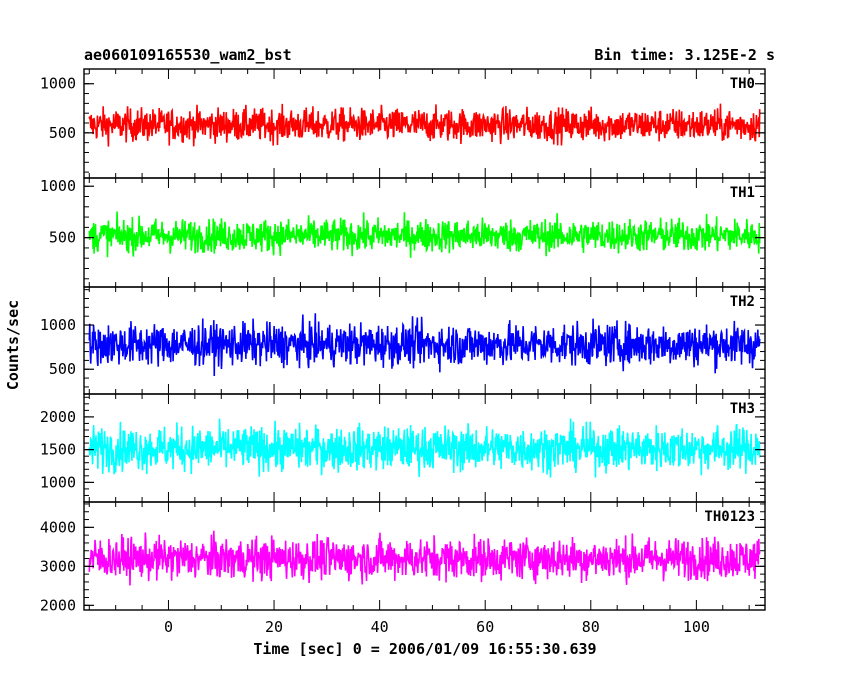  Describe the element at coordinates (188, 55) in the screenshot. I see `chart-title-left: ae060109165530_wam2_bst` at that location.